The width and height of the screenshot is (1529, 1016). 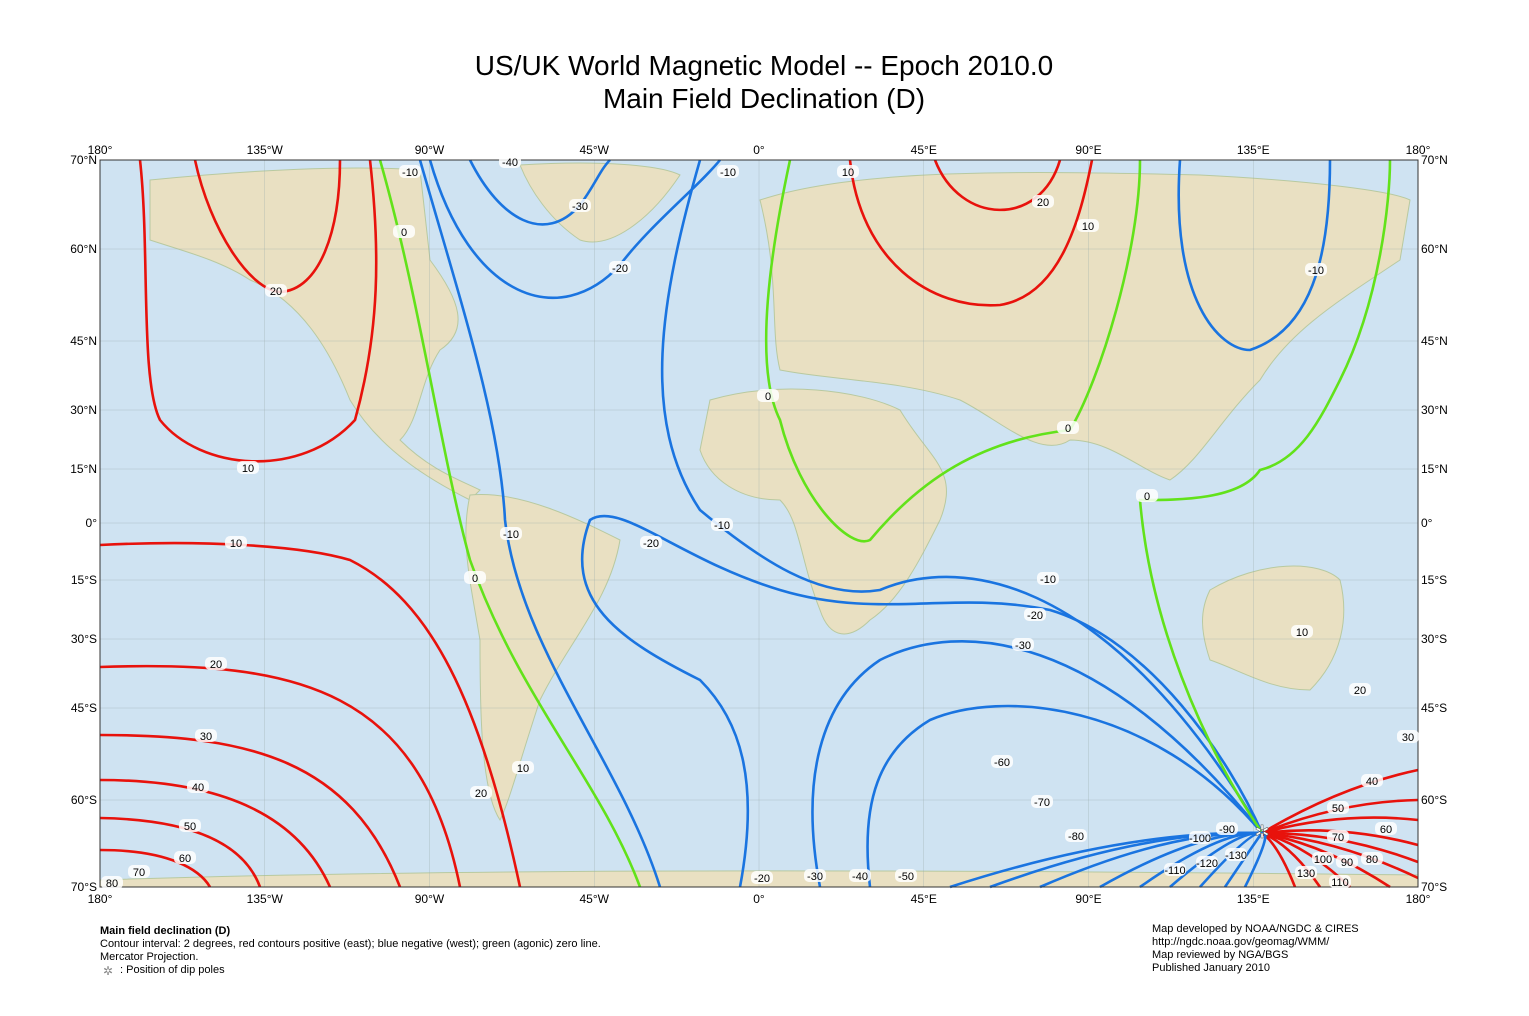 What do you see at coordinates (1255, 929) in the screenshot?
I see `footer-right-line: Map developed by NOAA/NGDC & CIRES` at bounding box center [1255, 929].